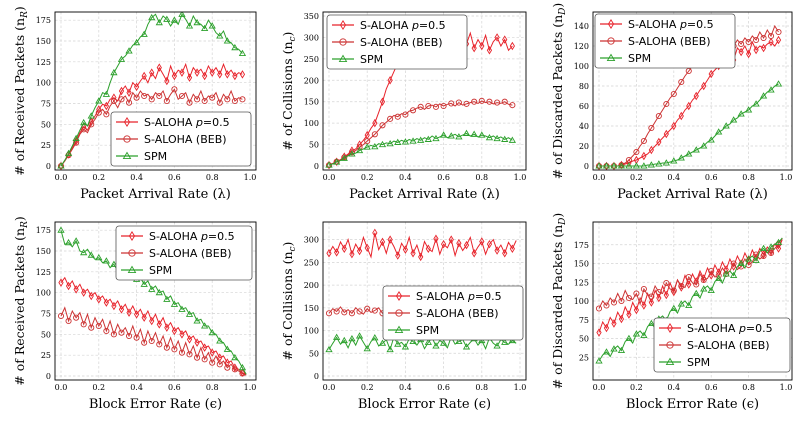 The height and width of the screenshot is (436, 809). I want to click on y-tick-label: 75, so click(584, 320).